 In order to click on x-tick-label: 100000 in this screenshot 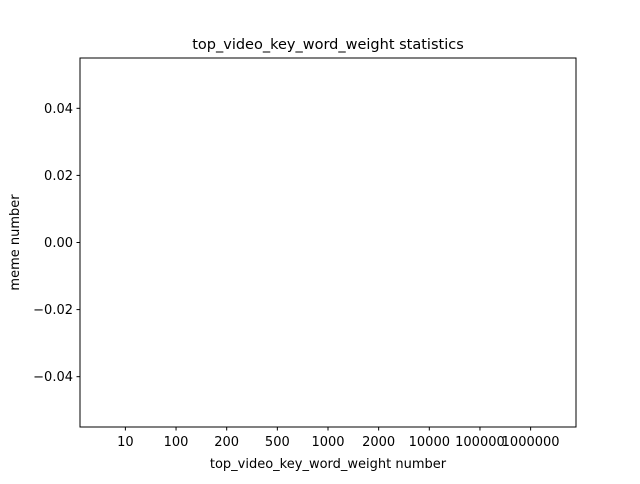, I will do `click(480, 442)`.